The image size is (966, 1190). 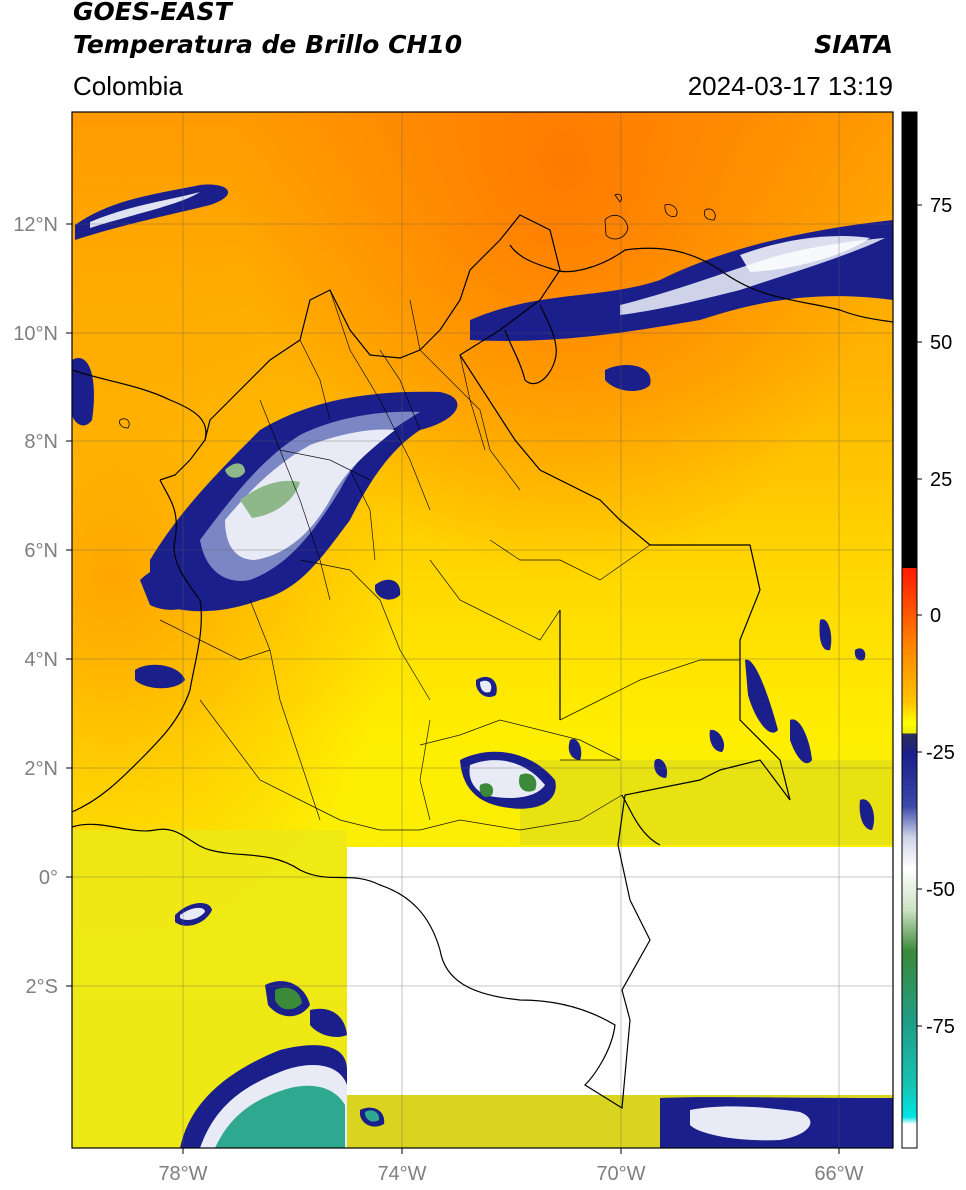 I want to click on lat-tick-label: 12°N, so click(x=35, y=225).